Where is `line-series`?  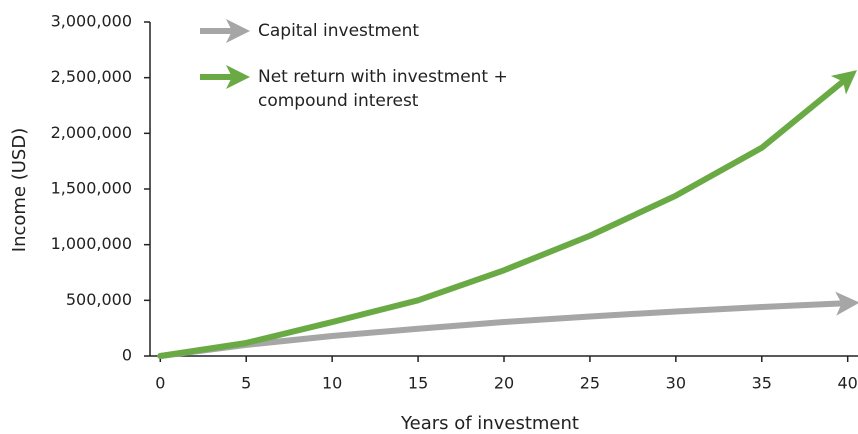 line-series is located at coordinates (507, 325).